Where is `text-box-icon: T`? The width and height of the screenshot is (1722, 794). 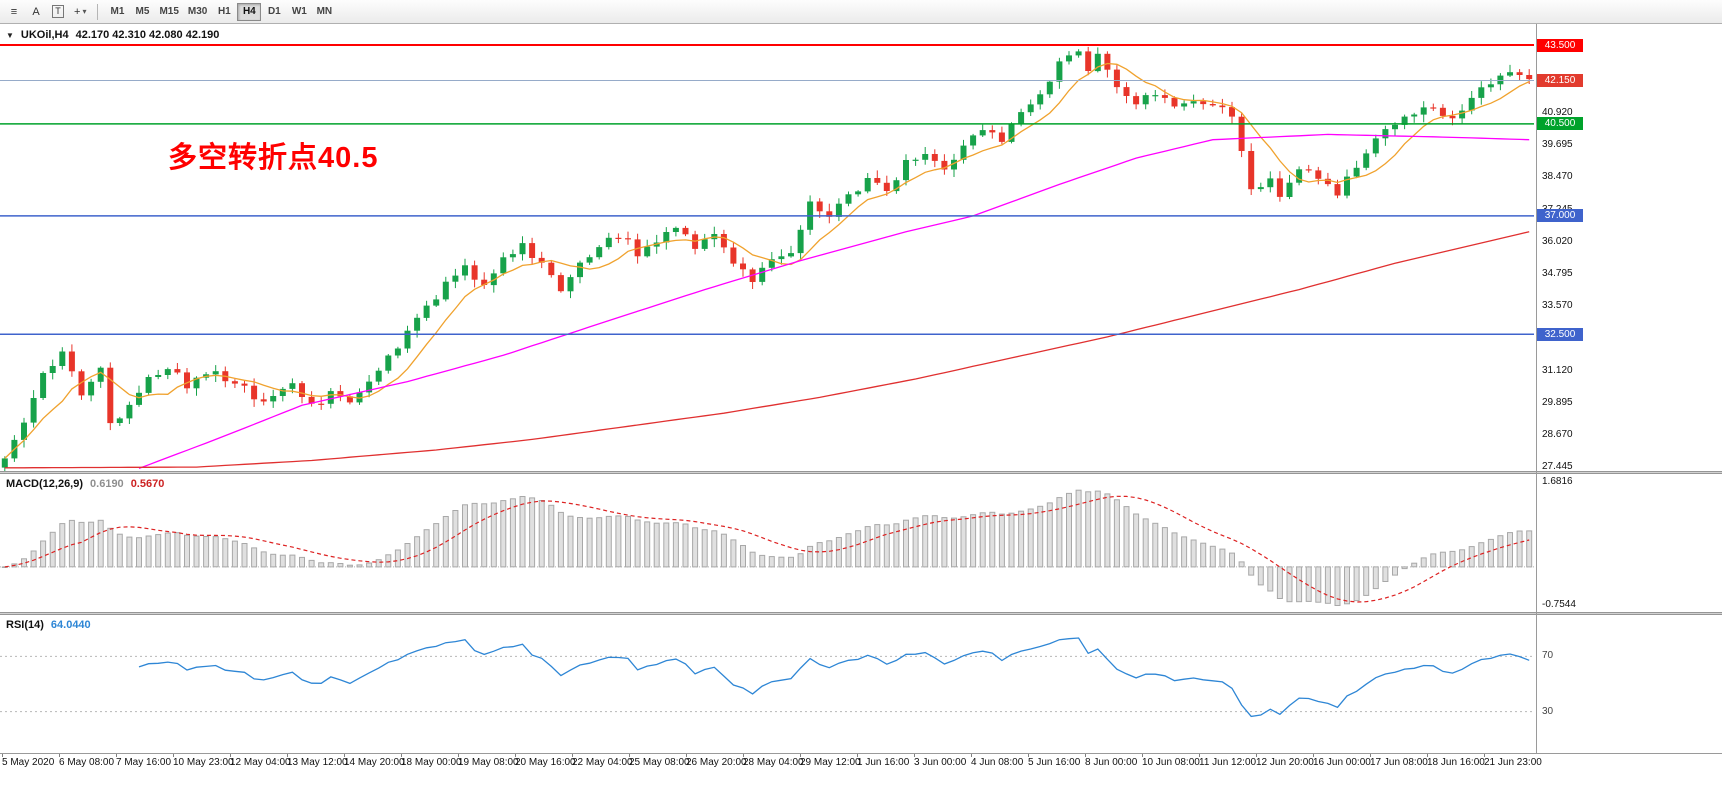
text-box-icon: T is located at coordinates (58, 11).